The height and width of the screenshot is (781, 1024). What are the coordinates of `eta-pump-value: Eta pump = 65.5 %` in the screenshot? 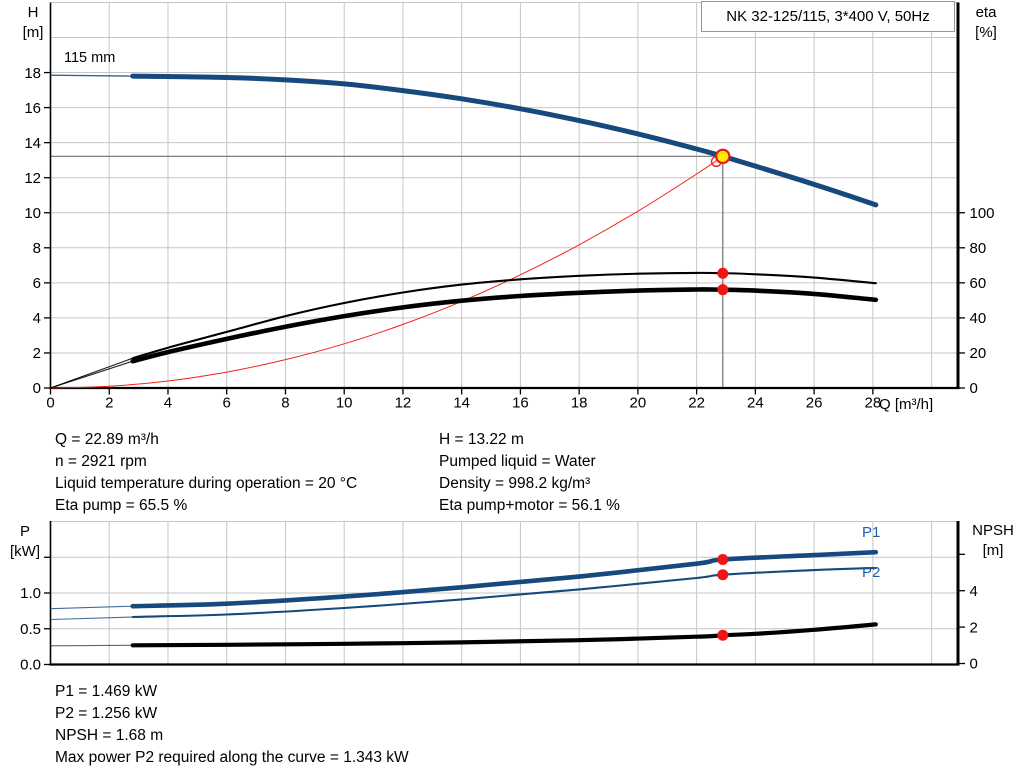 It's located at (121, 505).